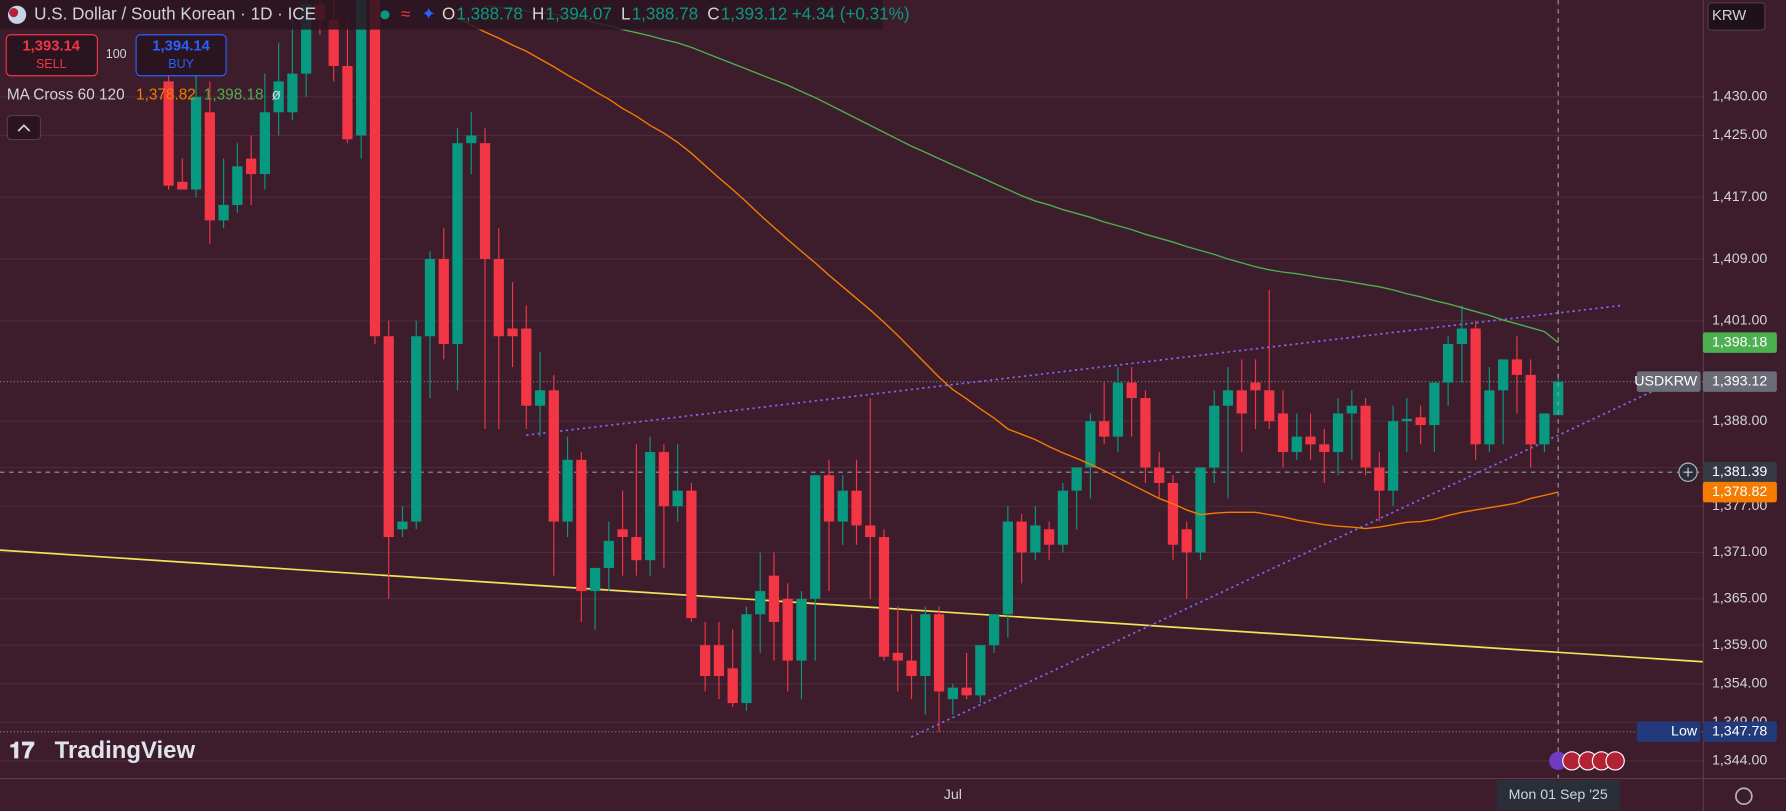 The width and height of the screenshot is (1786, 811). I want to click on quantity: 100, so click(116, 54).